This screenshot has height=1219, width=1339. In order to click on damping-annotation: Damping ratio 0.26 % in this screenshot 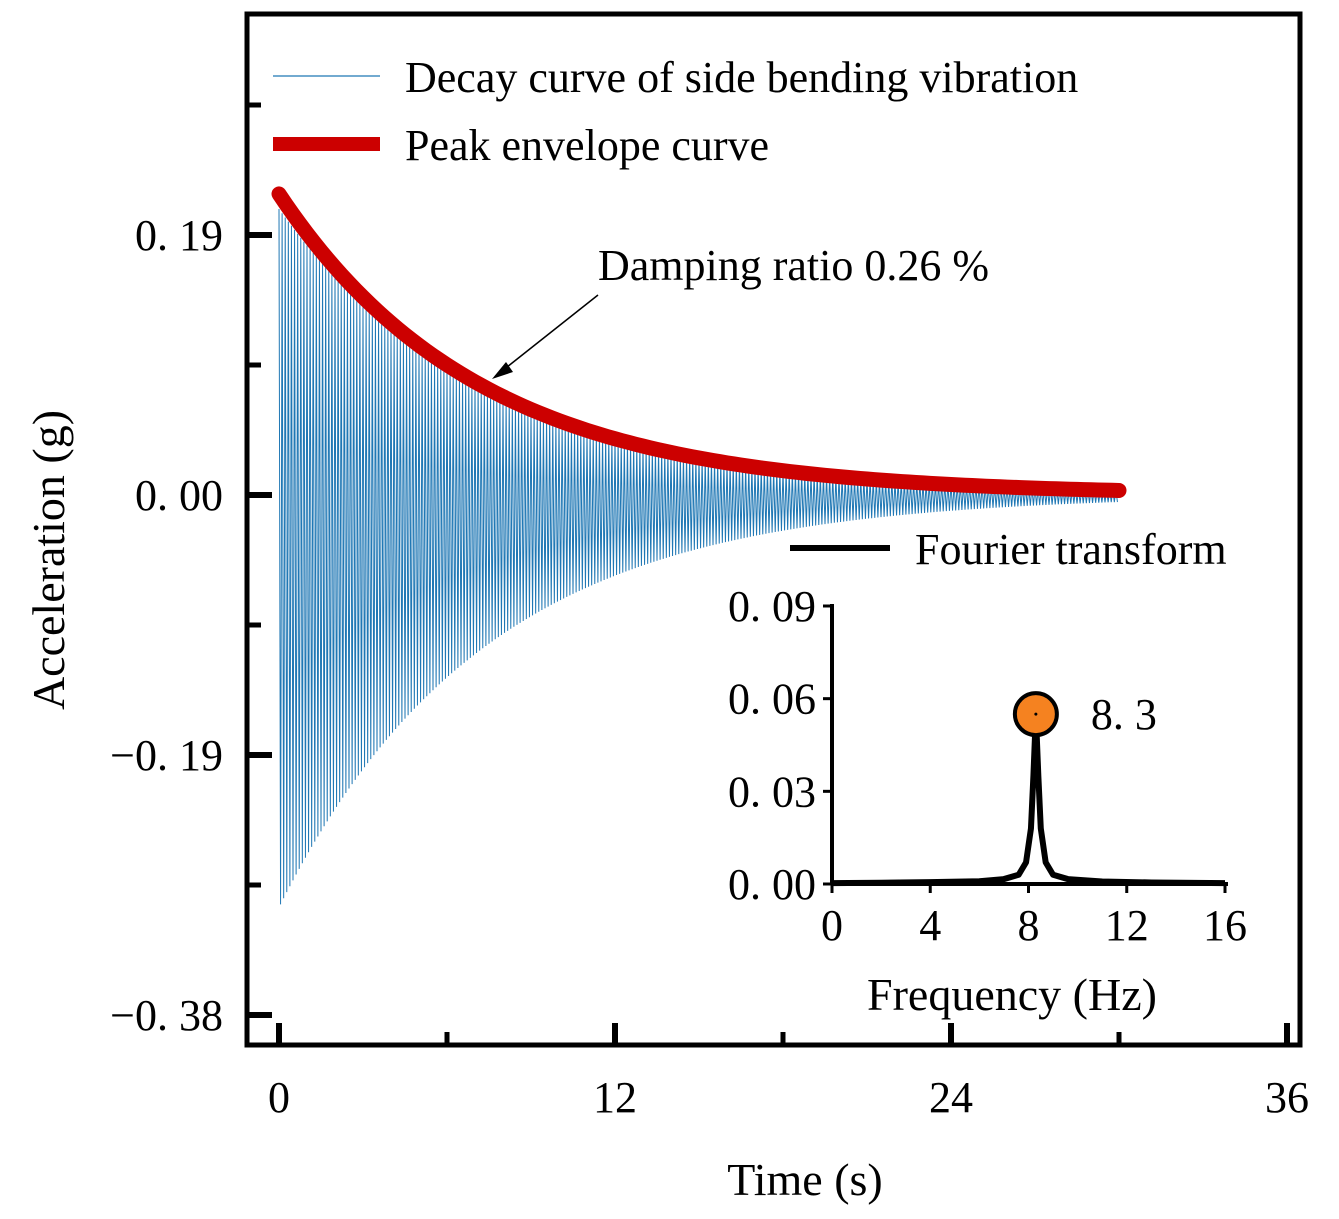, I will do `click(740, 310)`.